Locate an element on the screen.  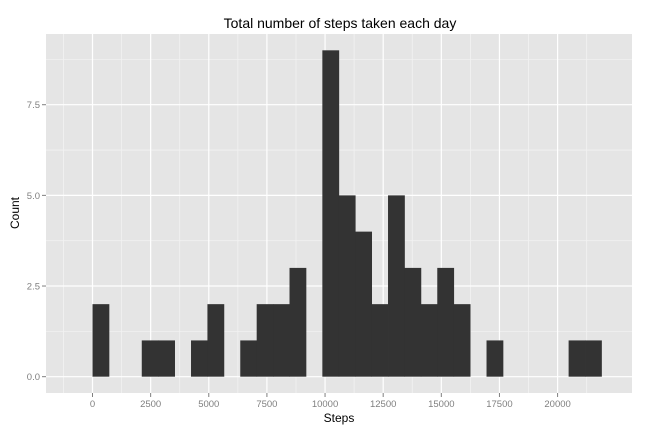
x-tick-label: 10000 is located at coordinates (325, 404).